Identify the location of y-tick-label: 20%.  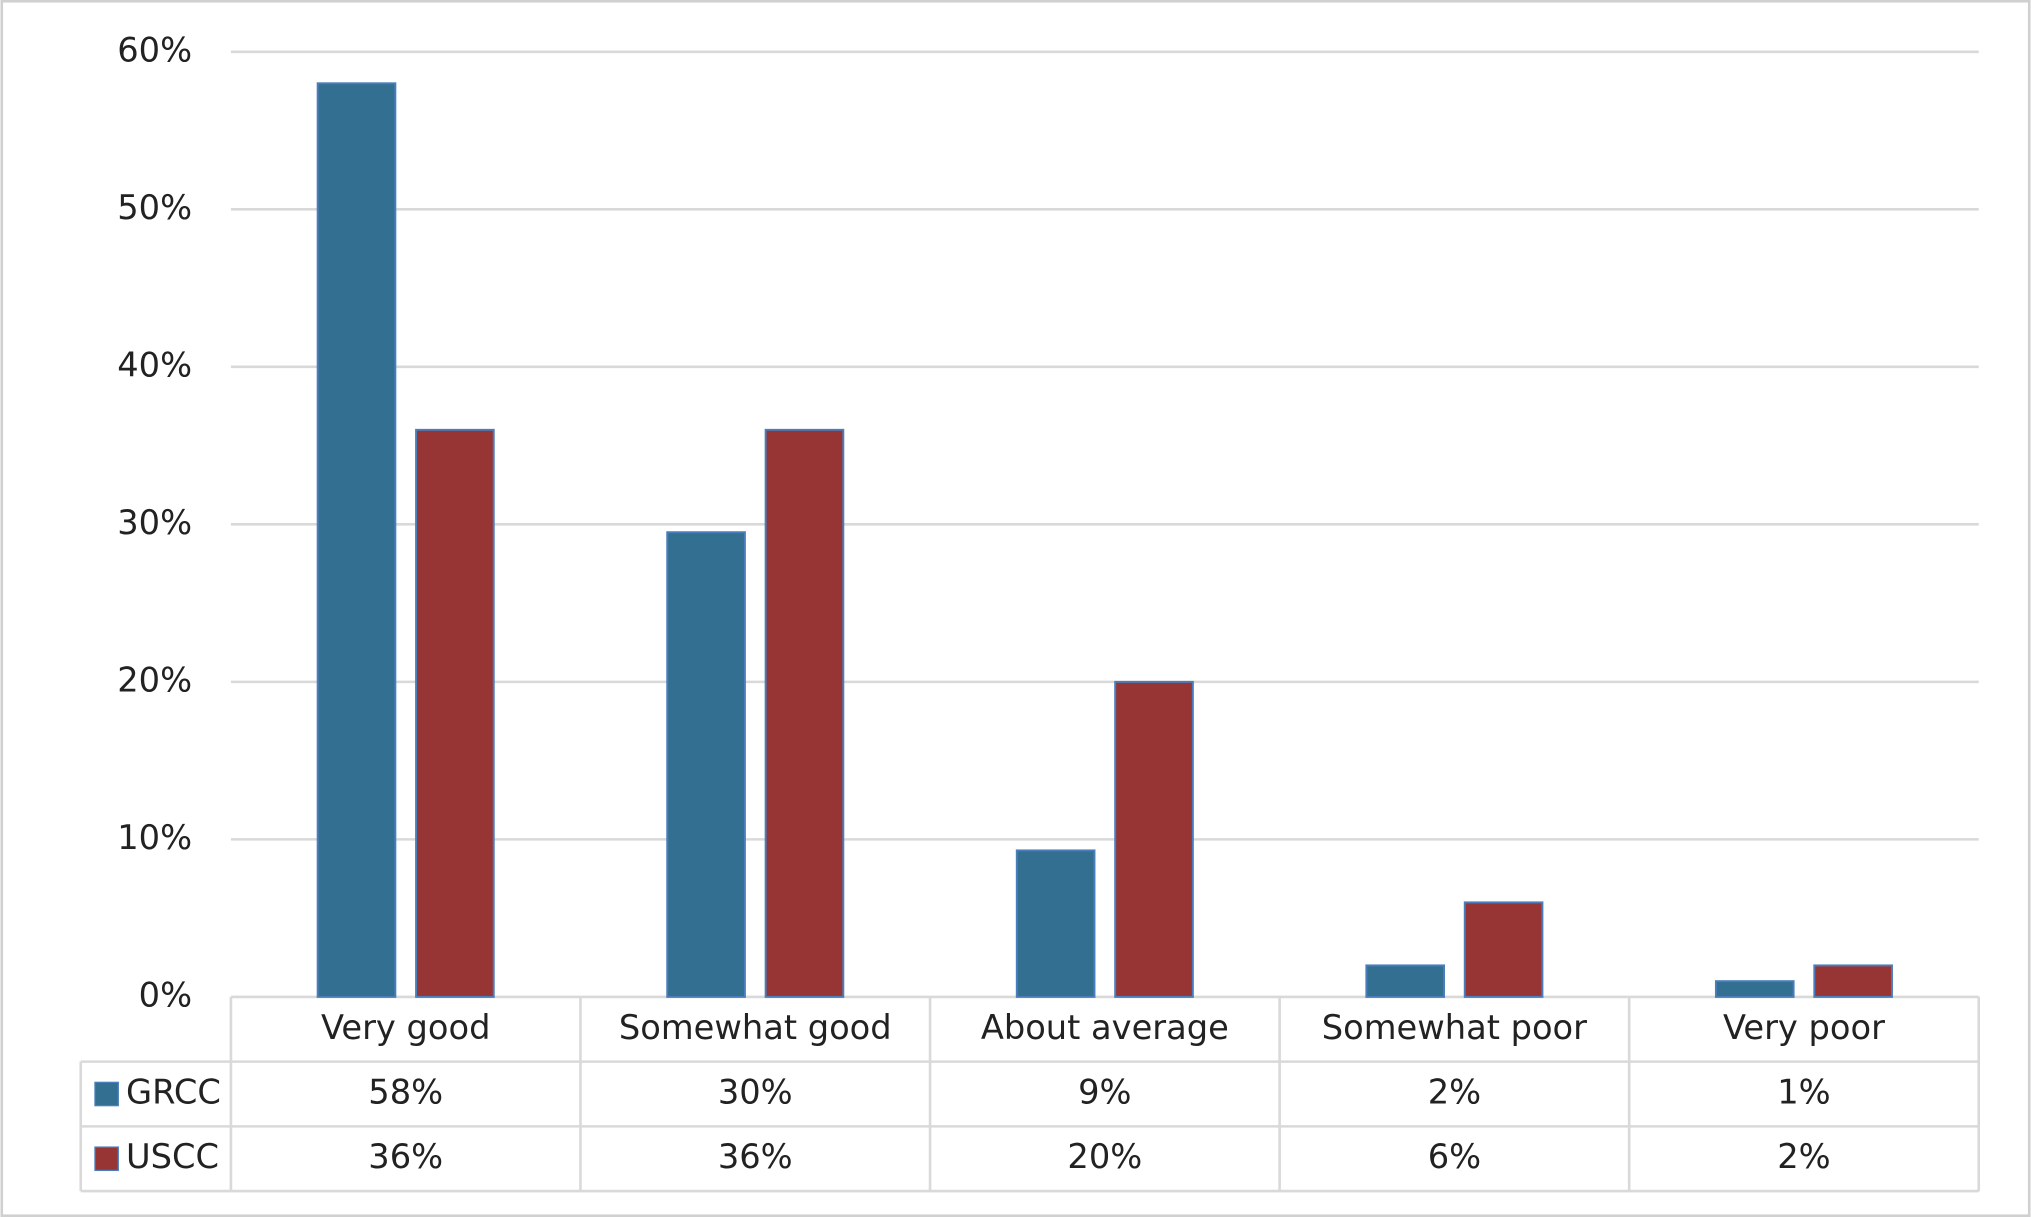
(154, 679).